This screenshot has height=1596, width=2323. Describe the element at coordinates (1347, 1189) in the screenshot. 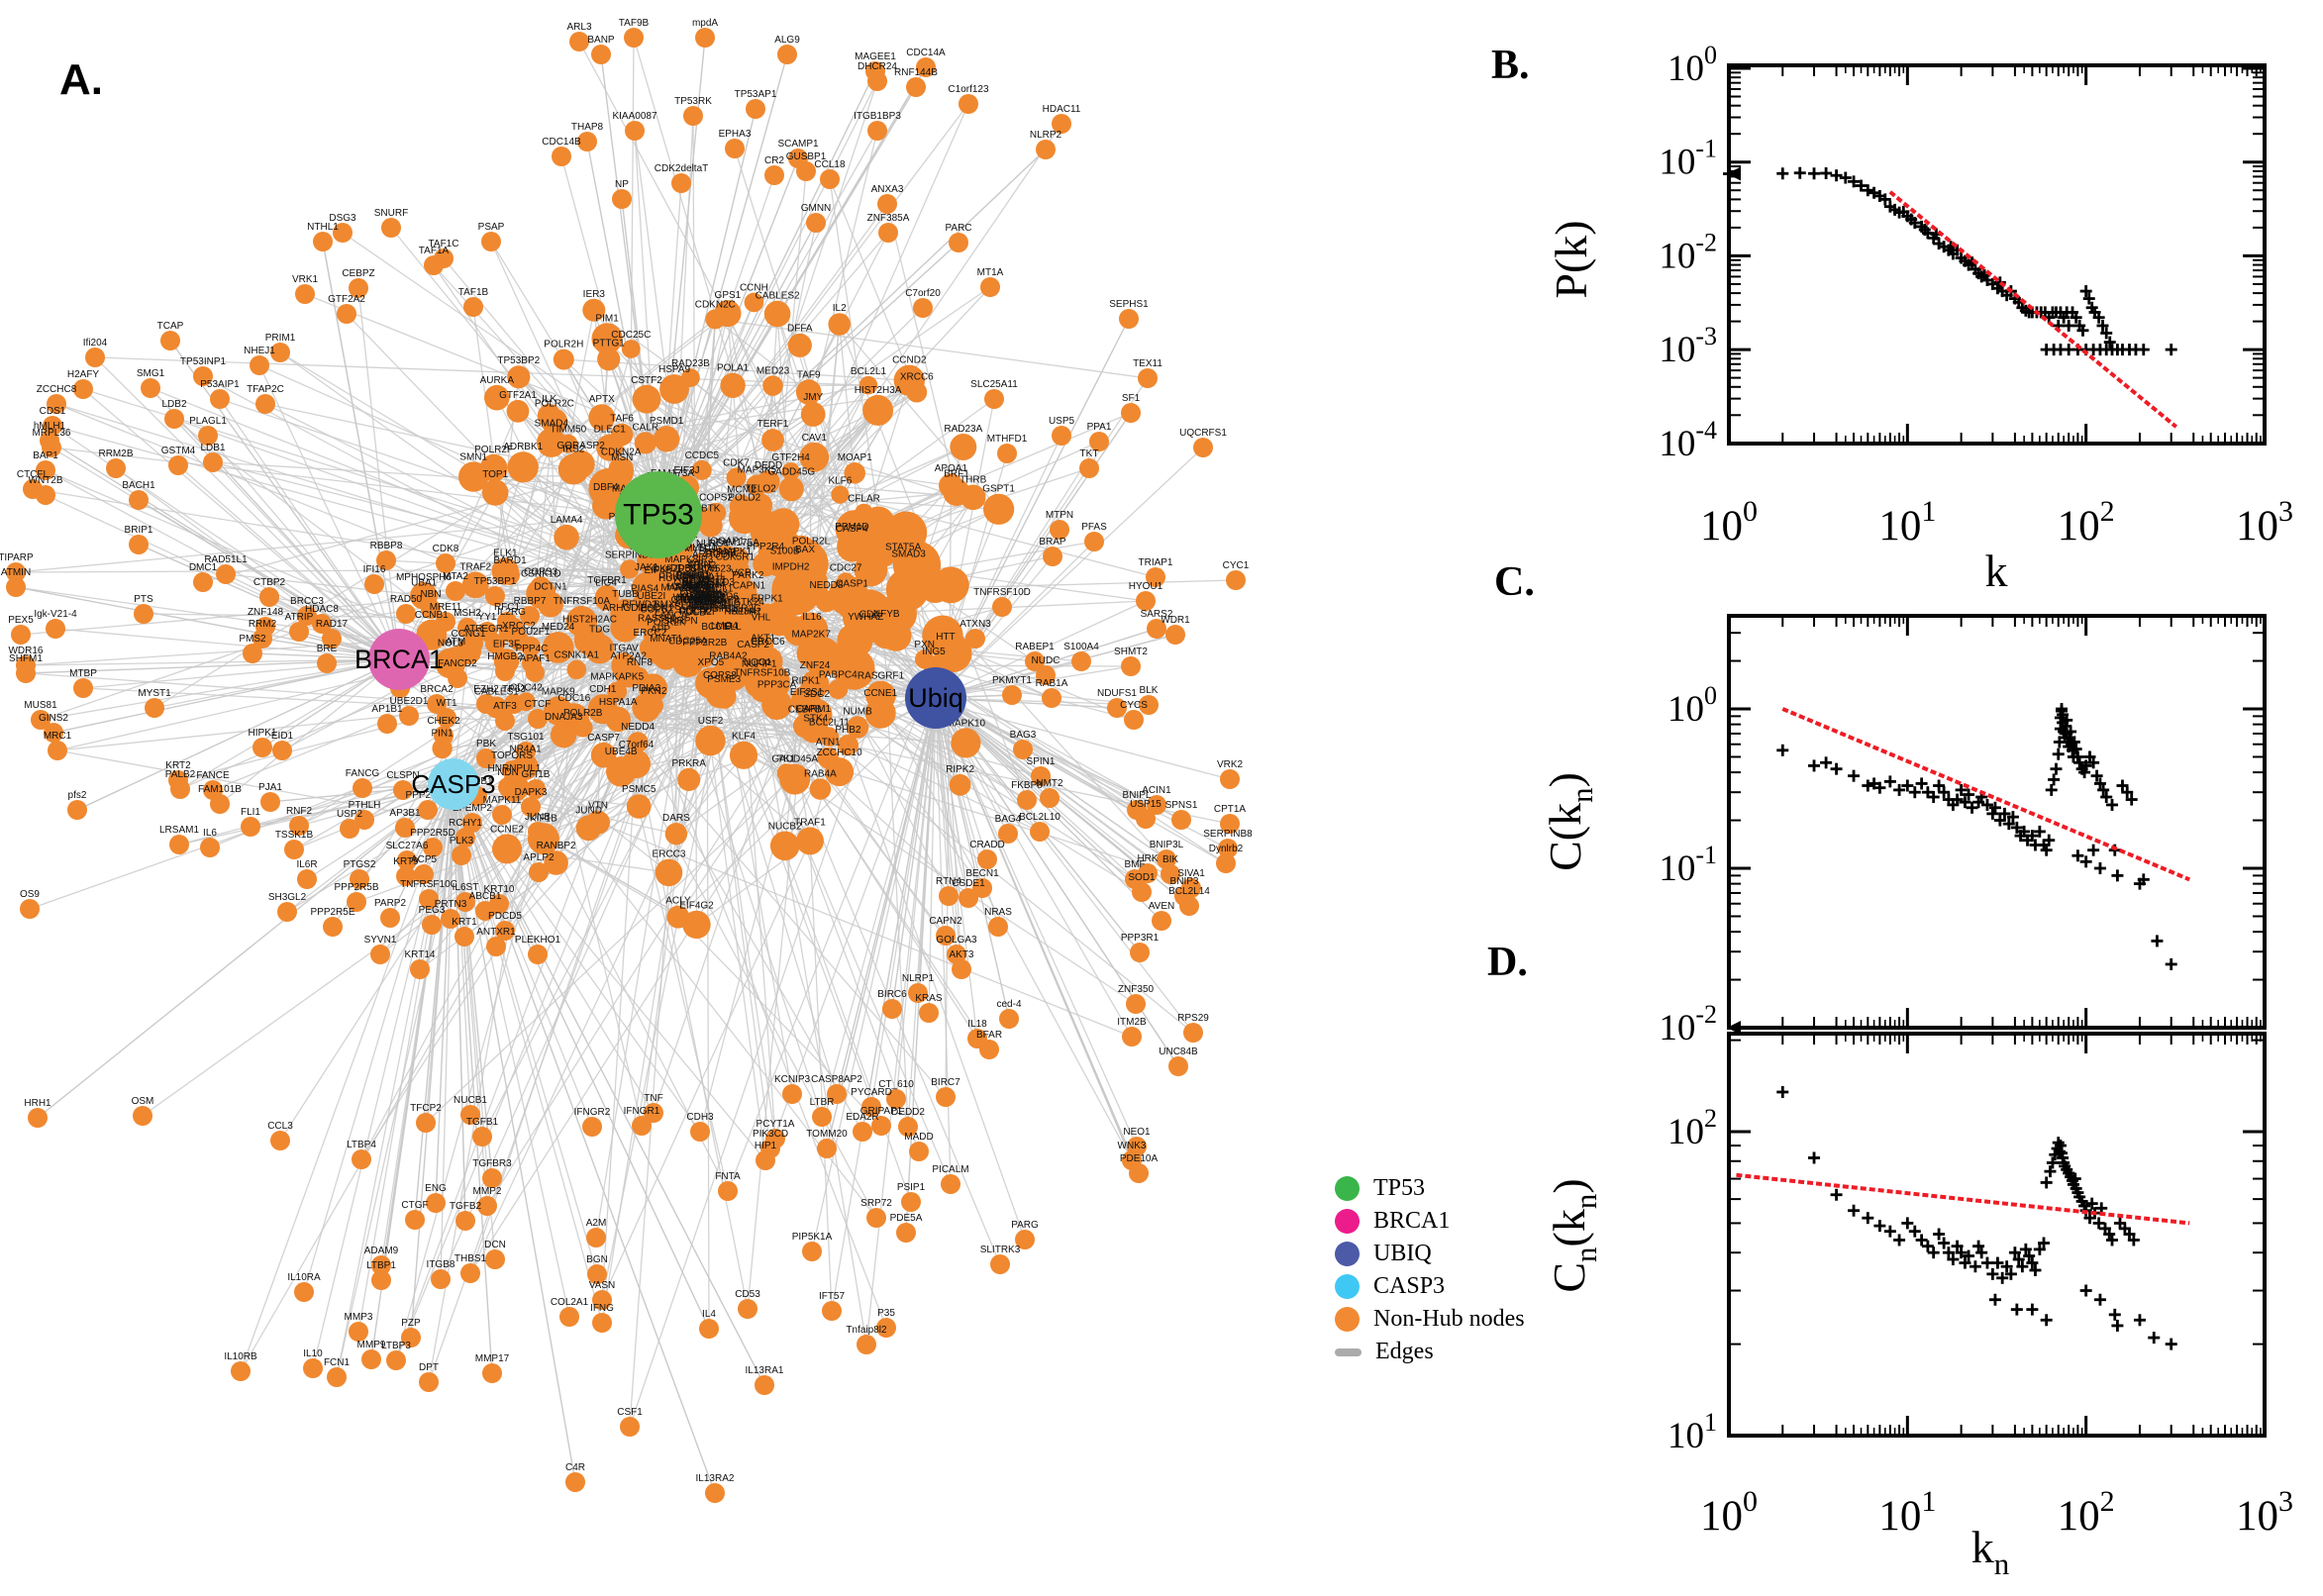

I see `legend-dot-tp53` at that location.